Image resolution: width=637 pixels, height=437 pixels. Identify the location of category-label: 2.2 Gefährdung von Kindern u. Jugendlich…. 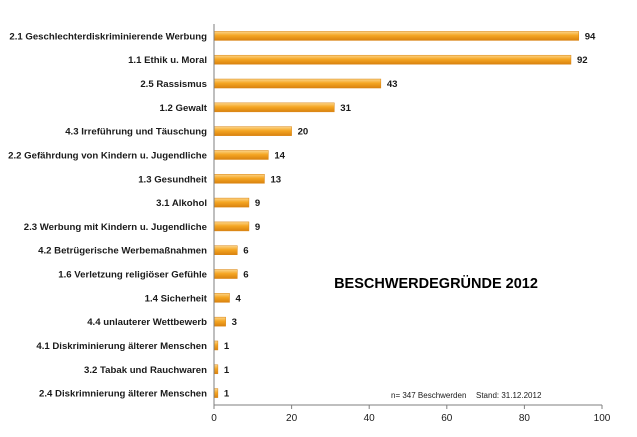
(107, 155).